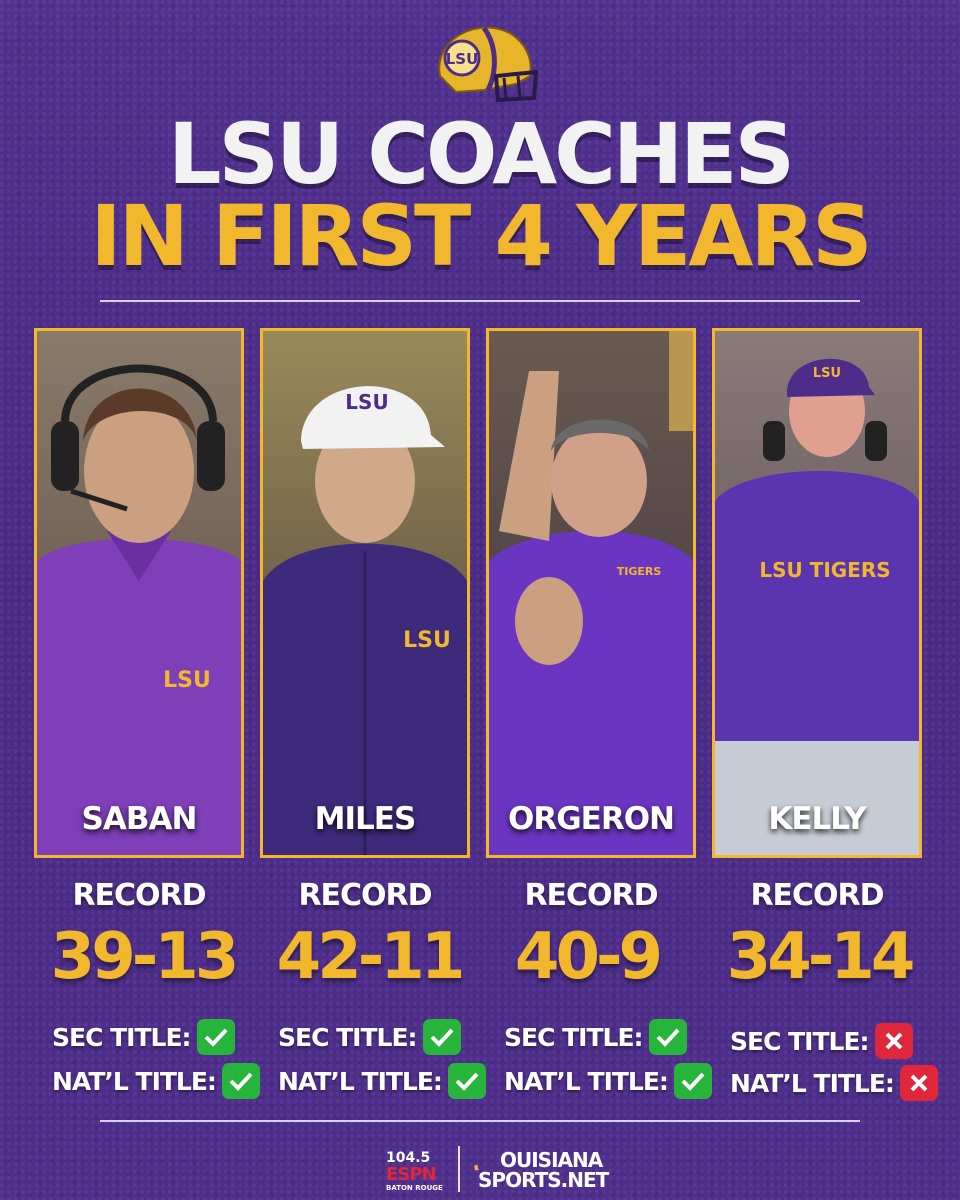 Image resolution: width=960 pixels, height=1200 pixels. What do you see at coordinates (459, 1169) in the screenshot?
I see `footer-separator` at bounding box center [459, 1169].